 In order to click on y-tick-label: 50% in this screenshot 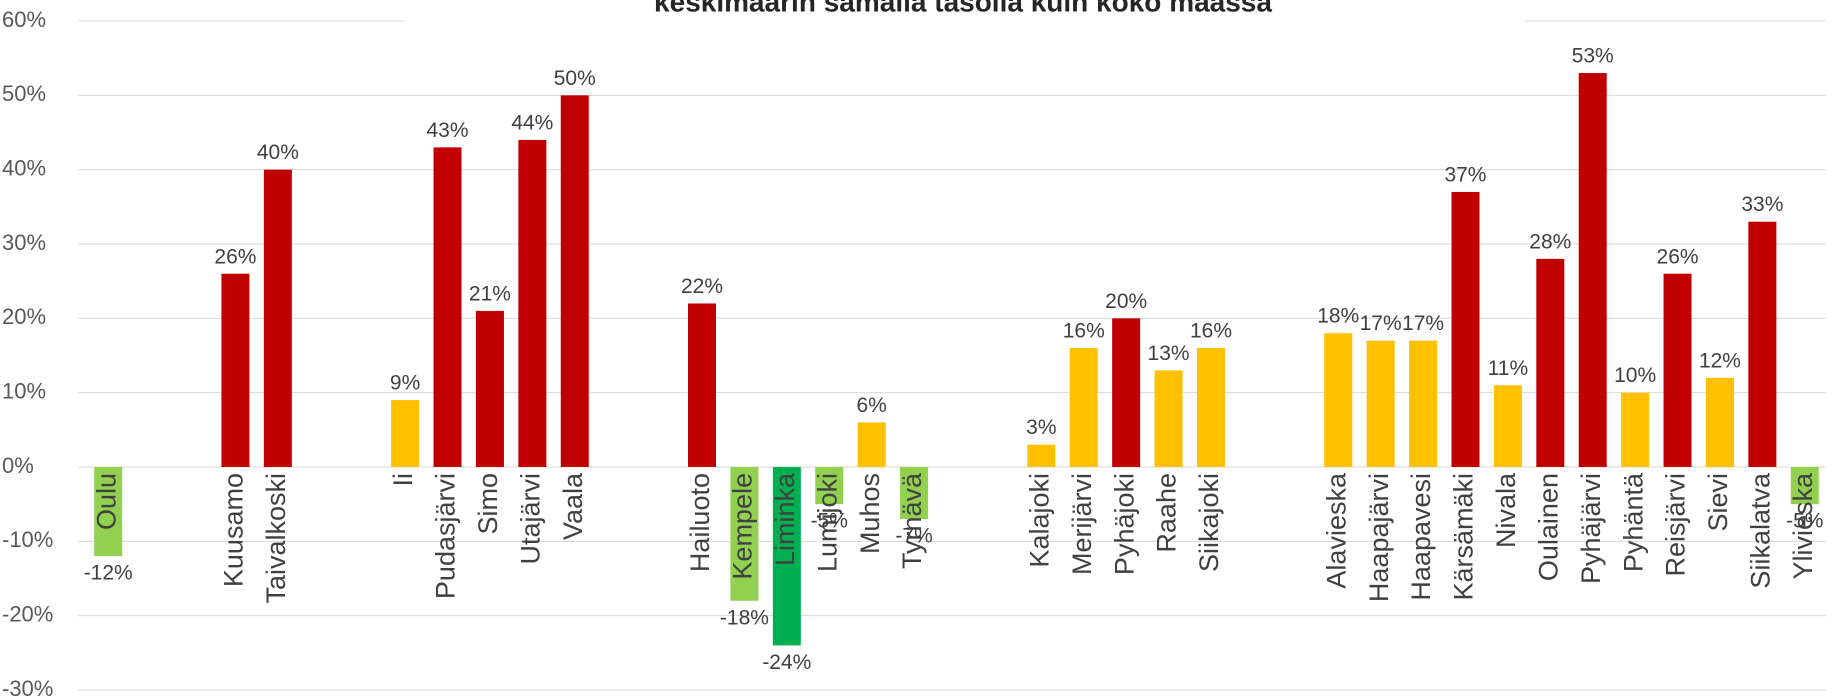, I will do `click(24, 93)`.